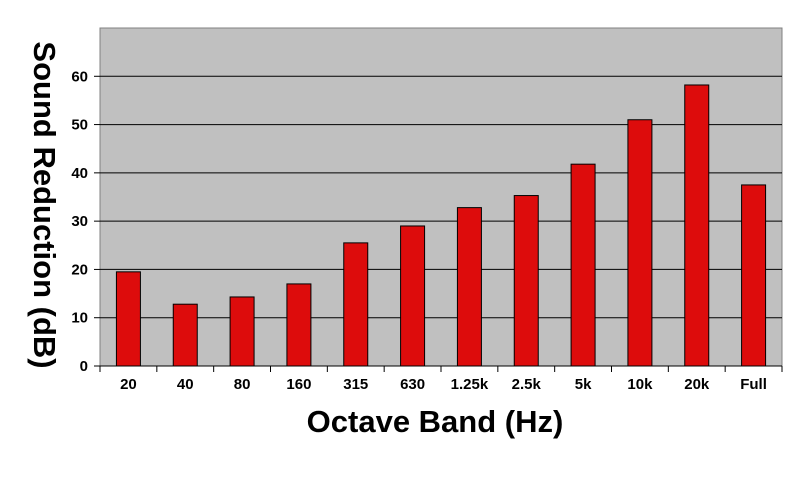 Image resolution: width=795 pixels, height=491 pixels. Describe the element at coordinates (79, 125) in the screenshot. I see `y-tick-label: 50` at that location.